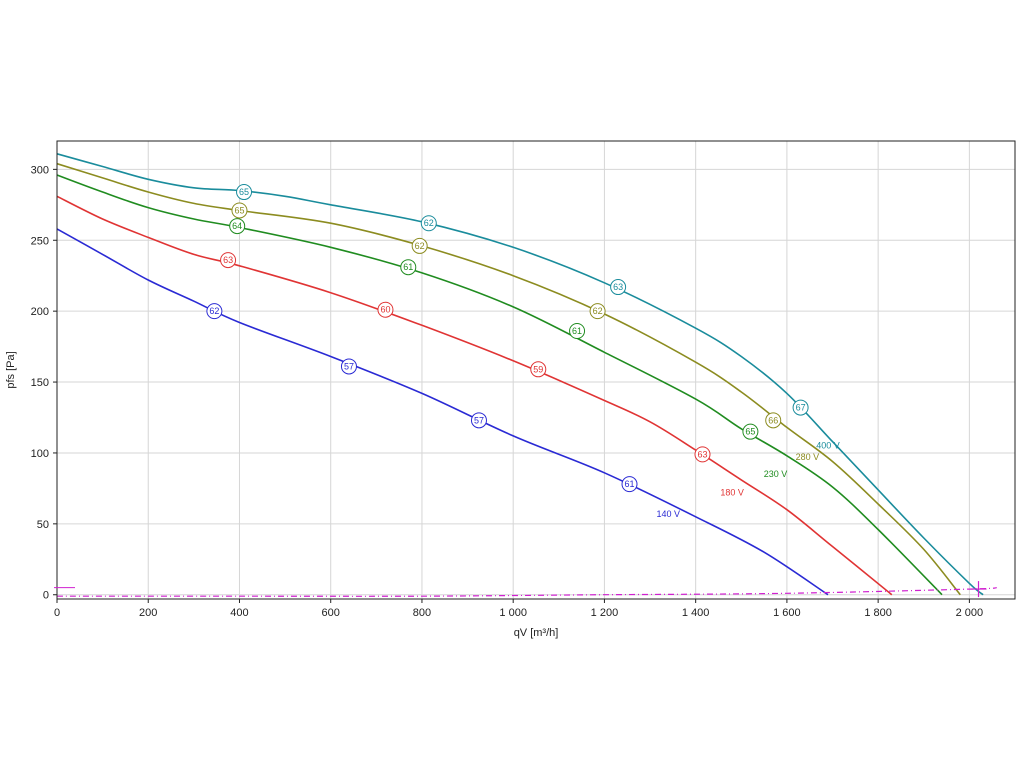  I want to click on series-line-reference, so click(526, 592).